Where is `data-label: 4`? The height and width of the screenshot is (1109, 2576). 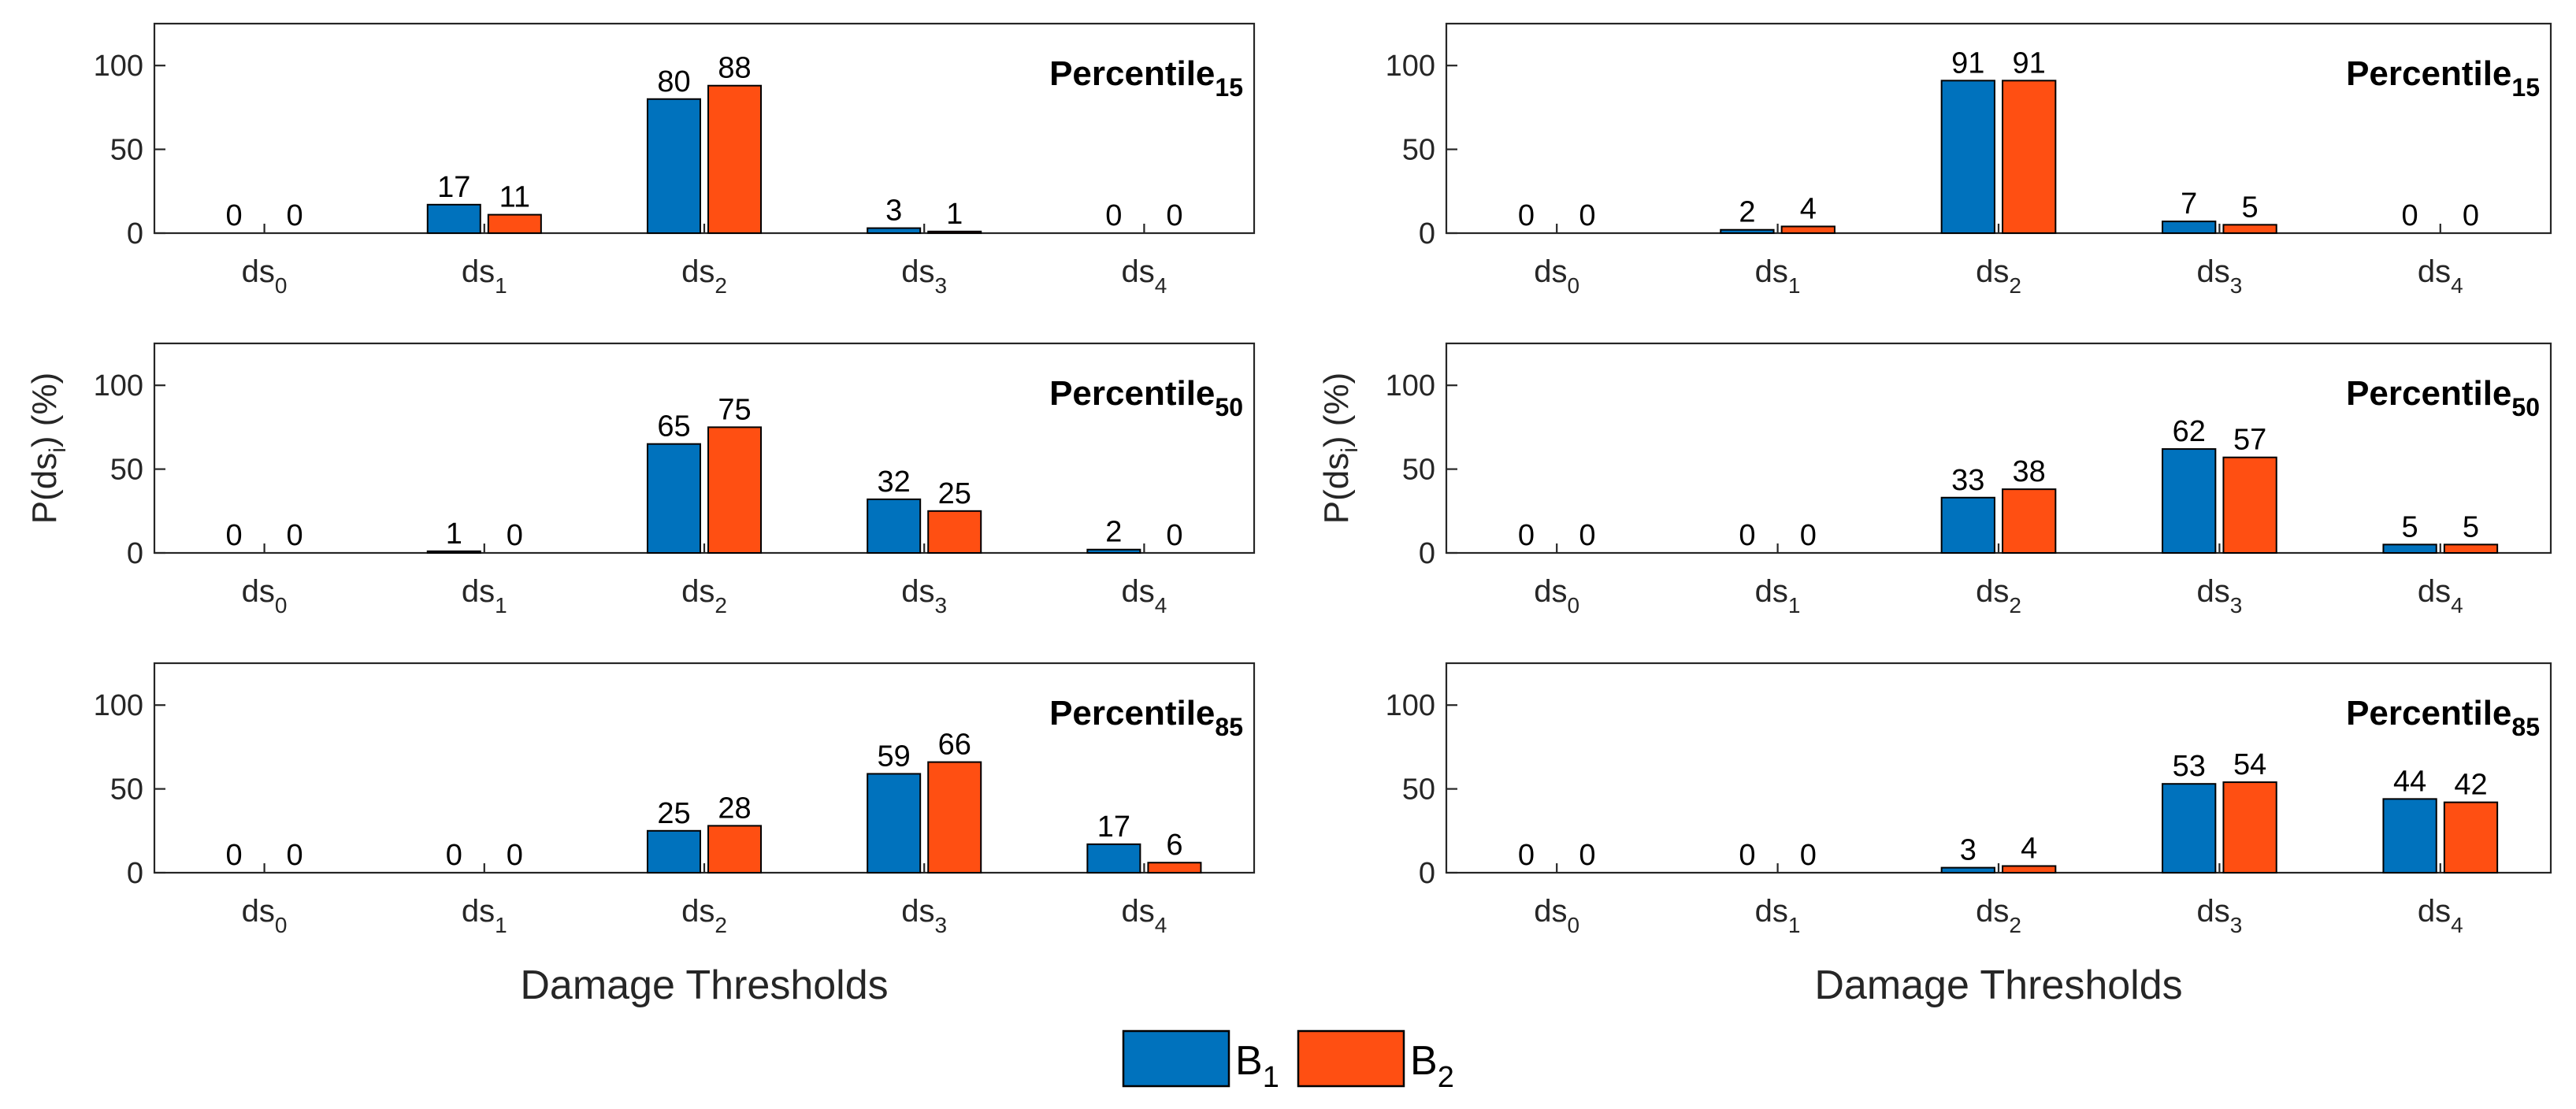 data-label: 4 is located at coordinates (2029, 848).